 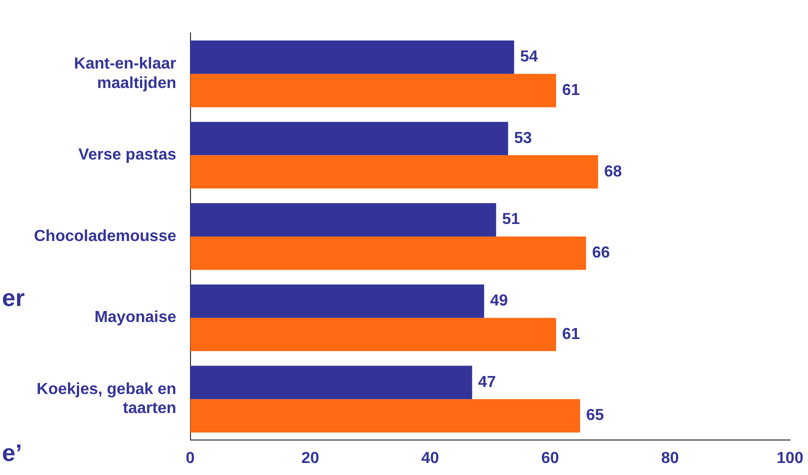 I want to click on data-label: 53, so click(x=523, y=138).